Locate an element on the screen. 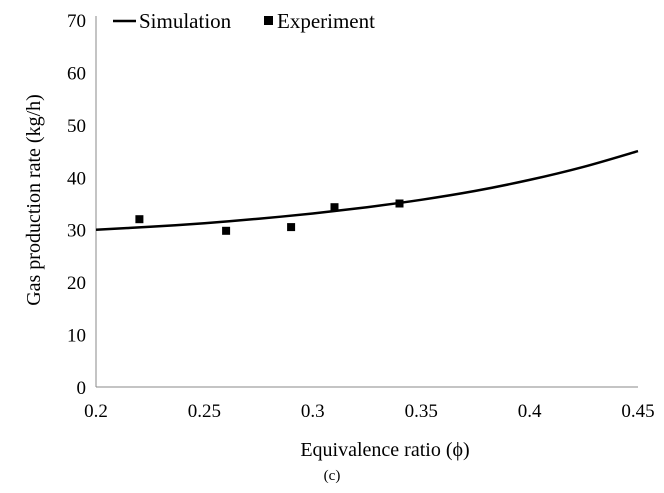 The image size is (664, 493). y-axis-title: Gas production rate (kg/h) is located at coordinates (34, 200).